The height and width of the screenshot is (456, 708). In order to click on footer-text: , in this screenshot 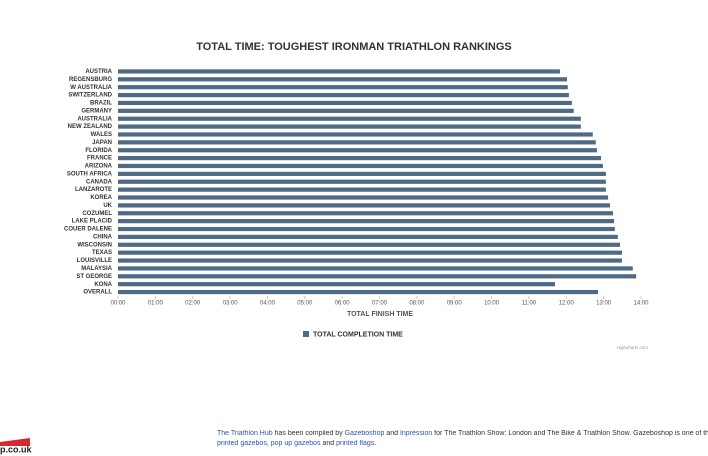, I will do `click(268, 443)`.